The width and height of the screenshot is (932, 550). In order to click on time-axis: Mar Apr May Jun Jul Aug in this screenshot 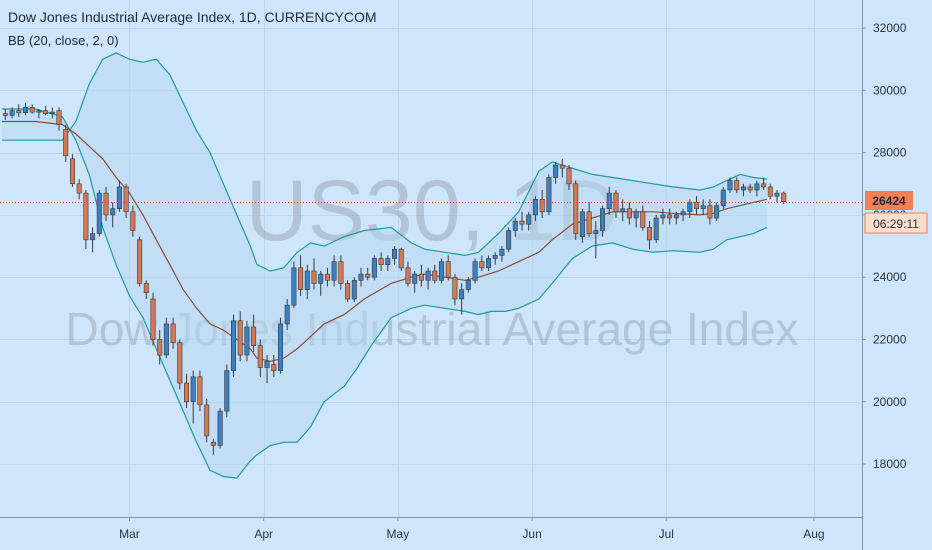, I will do `click(472, 529)`.